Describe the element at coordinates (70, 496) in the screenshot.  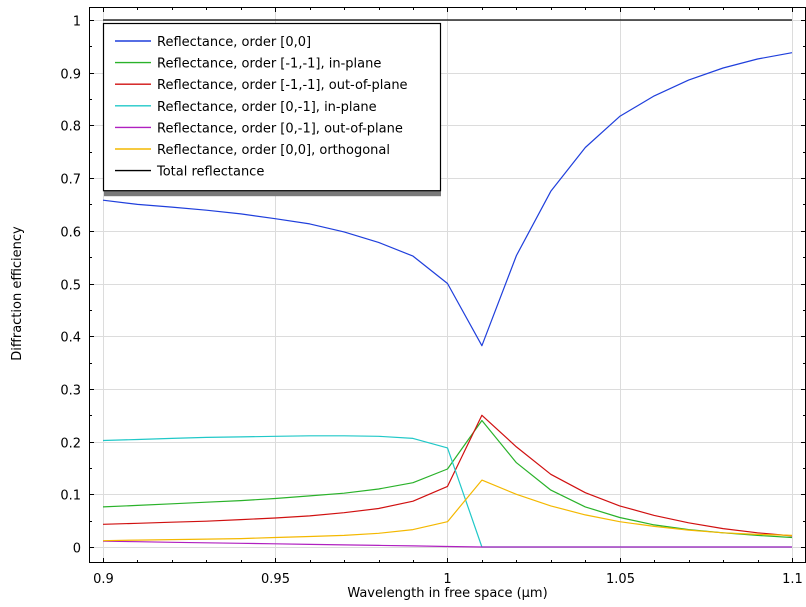
I see `y-tick-label: 0.1` at that location.